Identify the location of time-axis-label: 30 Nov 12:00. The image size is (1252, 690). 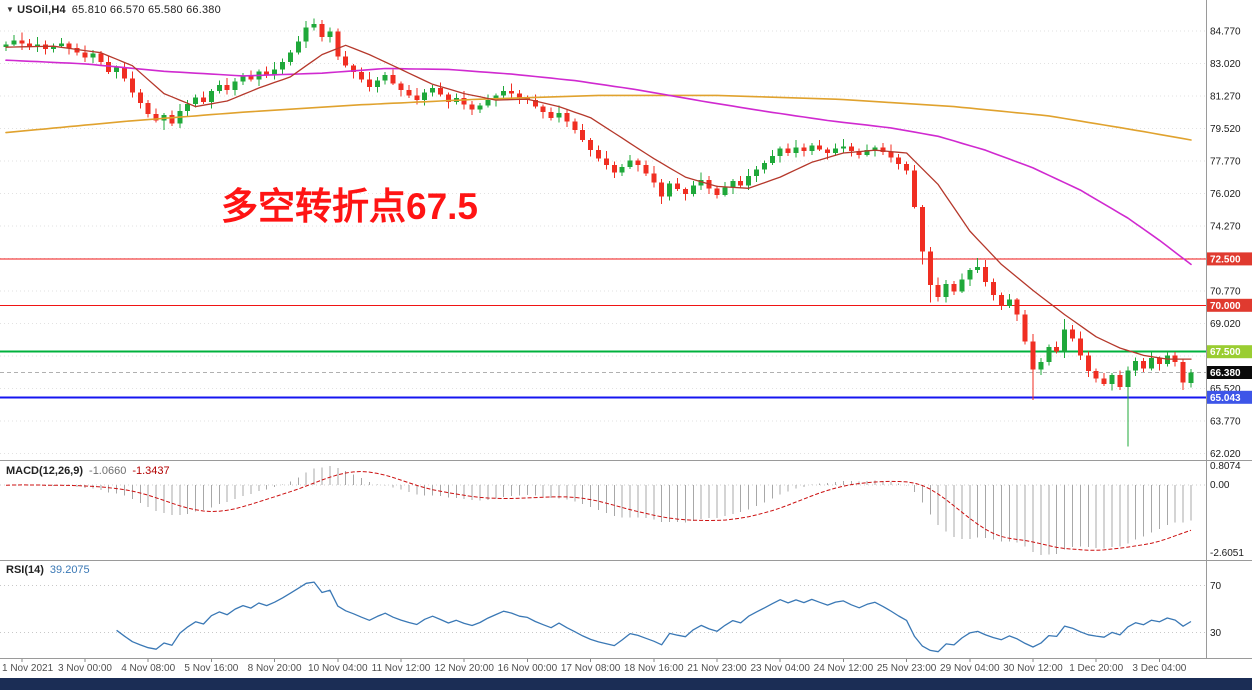
(1033, 668).